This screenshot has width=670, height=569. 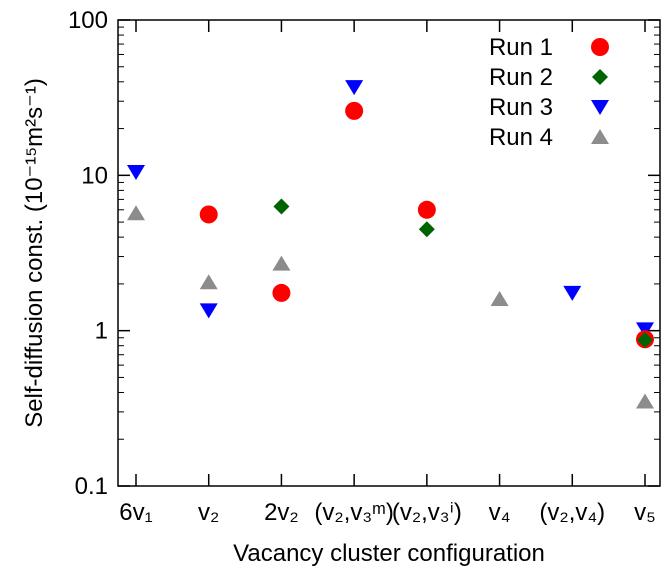 I want to click on legend-label: Run 1, so click(x=521, y=47).